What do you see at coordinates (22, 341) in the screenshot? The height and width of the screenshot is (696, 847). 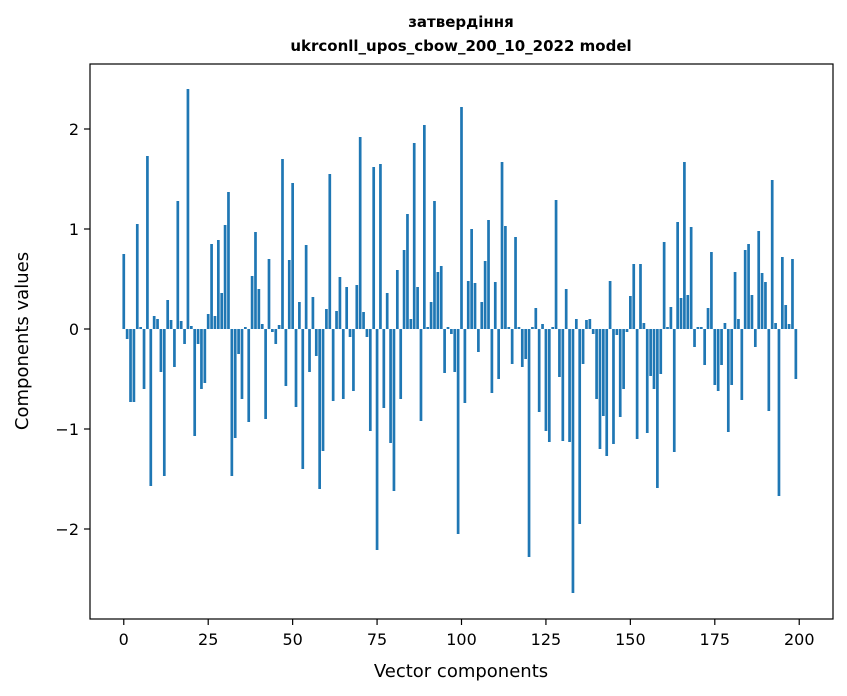 I see `y-axis-label: Components values` at bounding box center [22, 341].